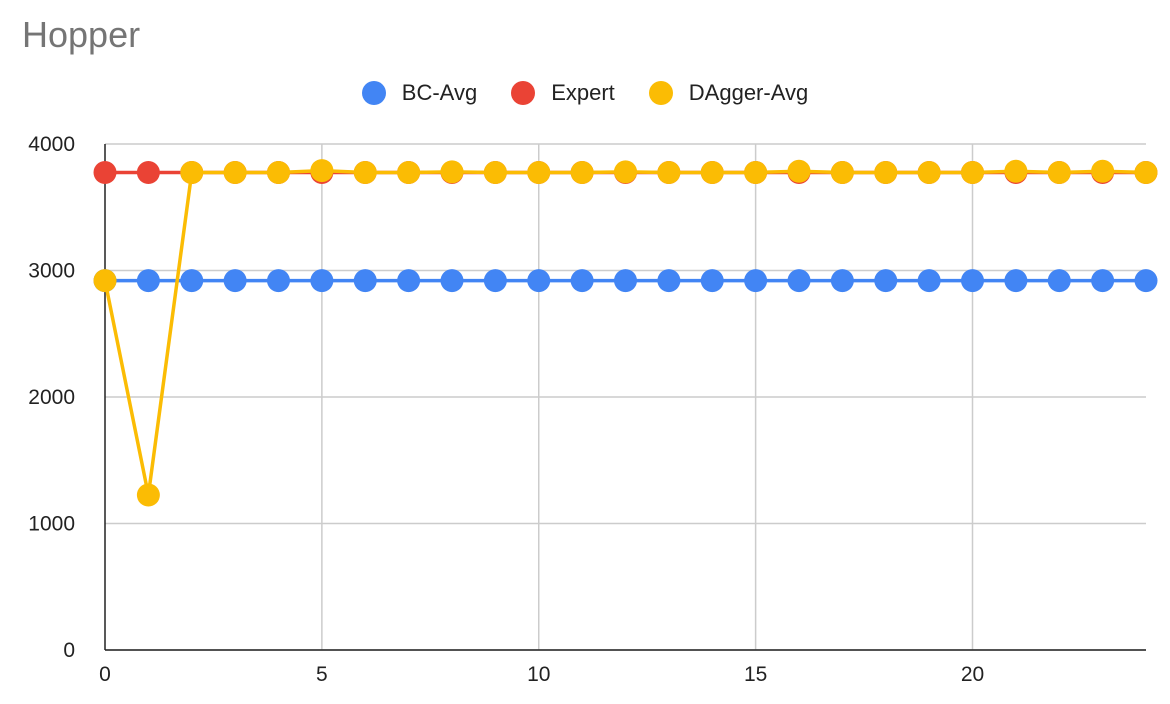 This screenshot has height=704, width=1170. What do you see at coordinates (51, 397) in the screenshot?
I see `y-tick-label: 2000` at bounding box center [51, 397].